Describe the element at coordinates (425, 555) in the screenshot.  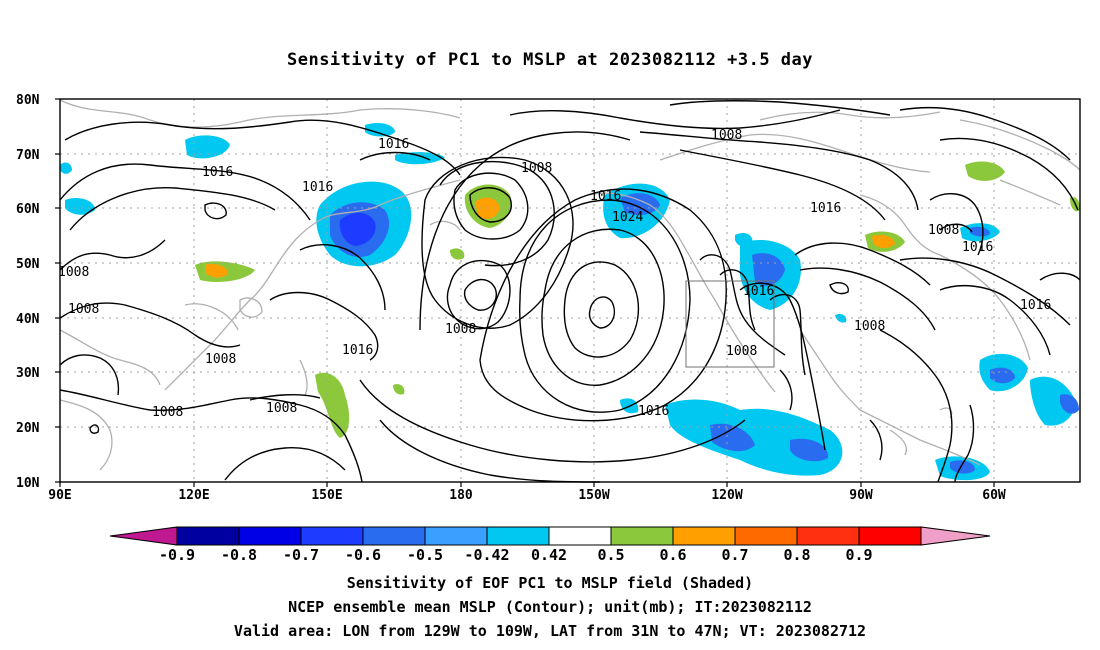
I see `colorbar-label: -0.5` at that location.